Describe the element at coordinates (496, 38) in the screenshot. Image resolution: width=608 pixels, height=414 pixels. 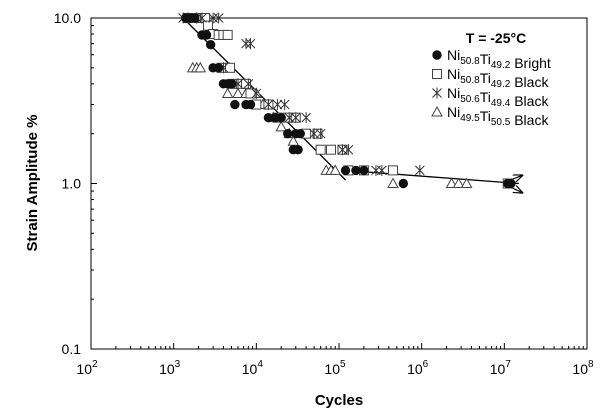
I see `legend-title: T = -25°C` at that location.